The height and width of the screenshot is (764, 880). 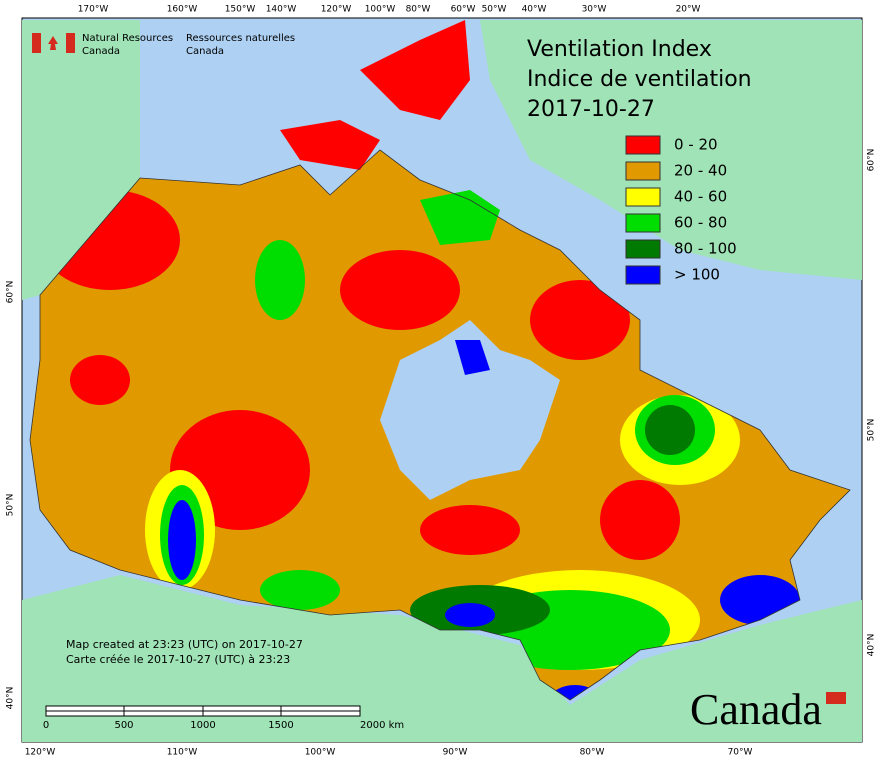 I want to click on legend-label: 80 - 100, so click(x=705, y=249).